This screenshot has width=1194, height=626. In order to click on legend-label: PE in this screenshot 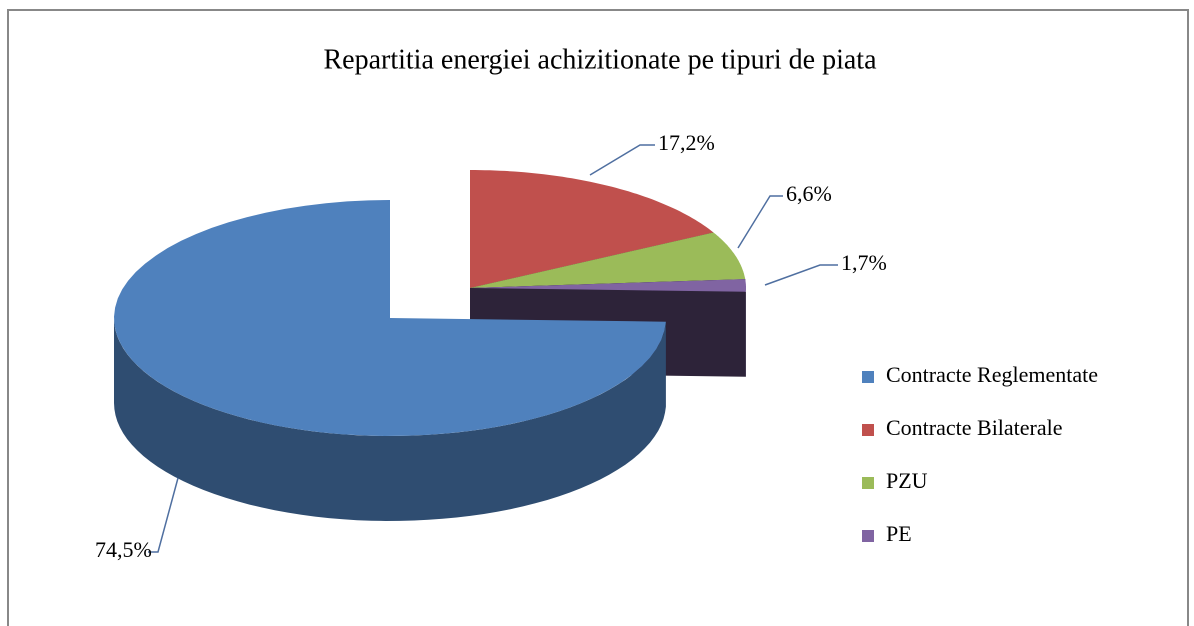, I will do `click(899, 533)`.